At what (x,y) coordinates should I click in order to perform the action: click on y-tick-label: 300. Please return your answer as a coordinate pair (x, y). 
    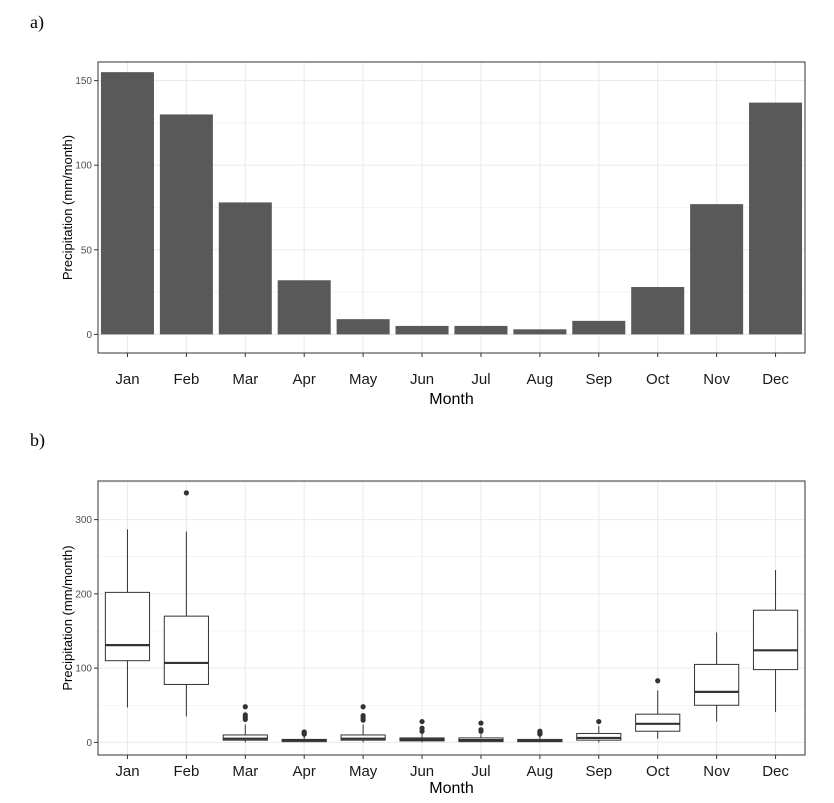
    Looking at the image, I should click on (83, 520).